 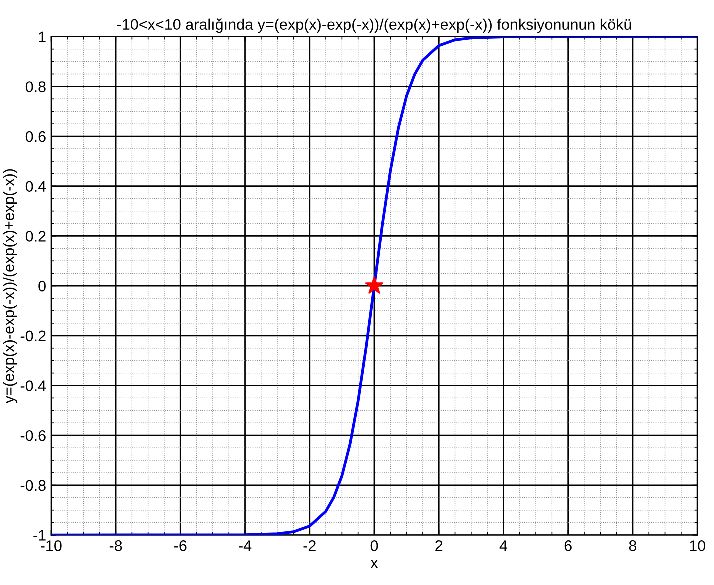 What do you see at coordinates (245, 546) in the screenshot?
I see `x-tick-label: -4` at bounding box center [245, 546].